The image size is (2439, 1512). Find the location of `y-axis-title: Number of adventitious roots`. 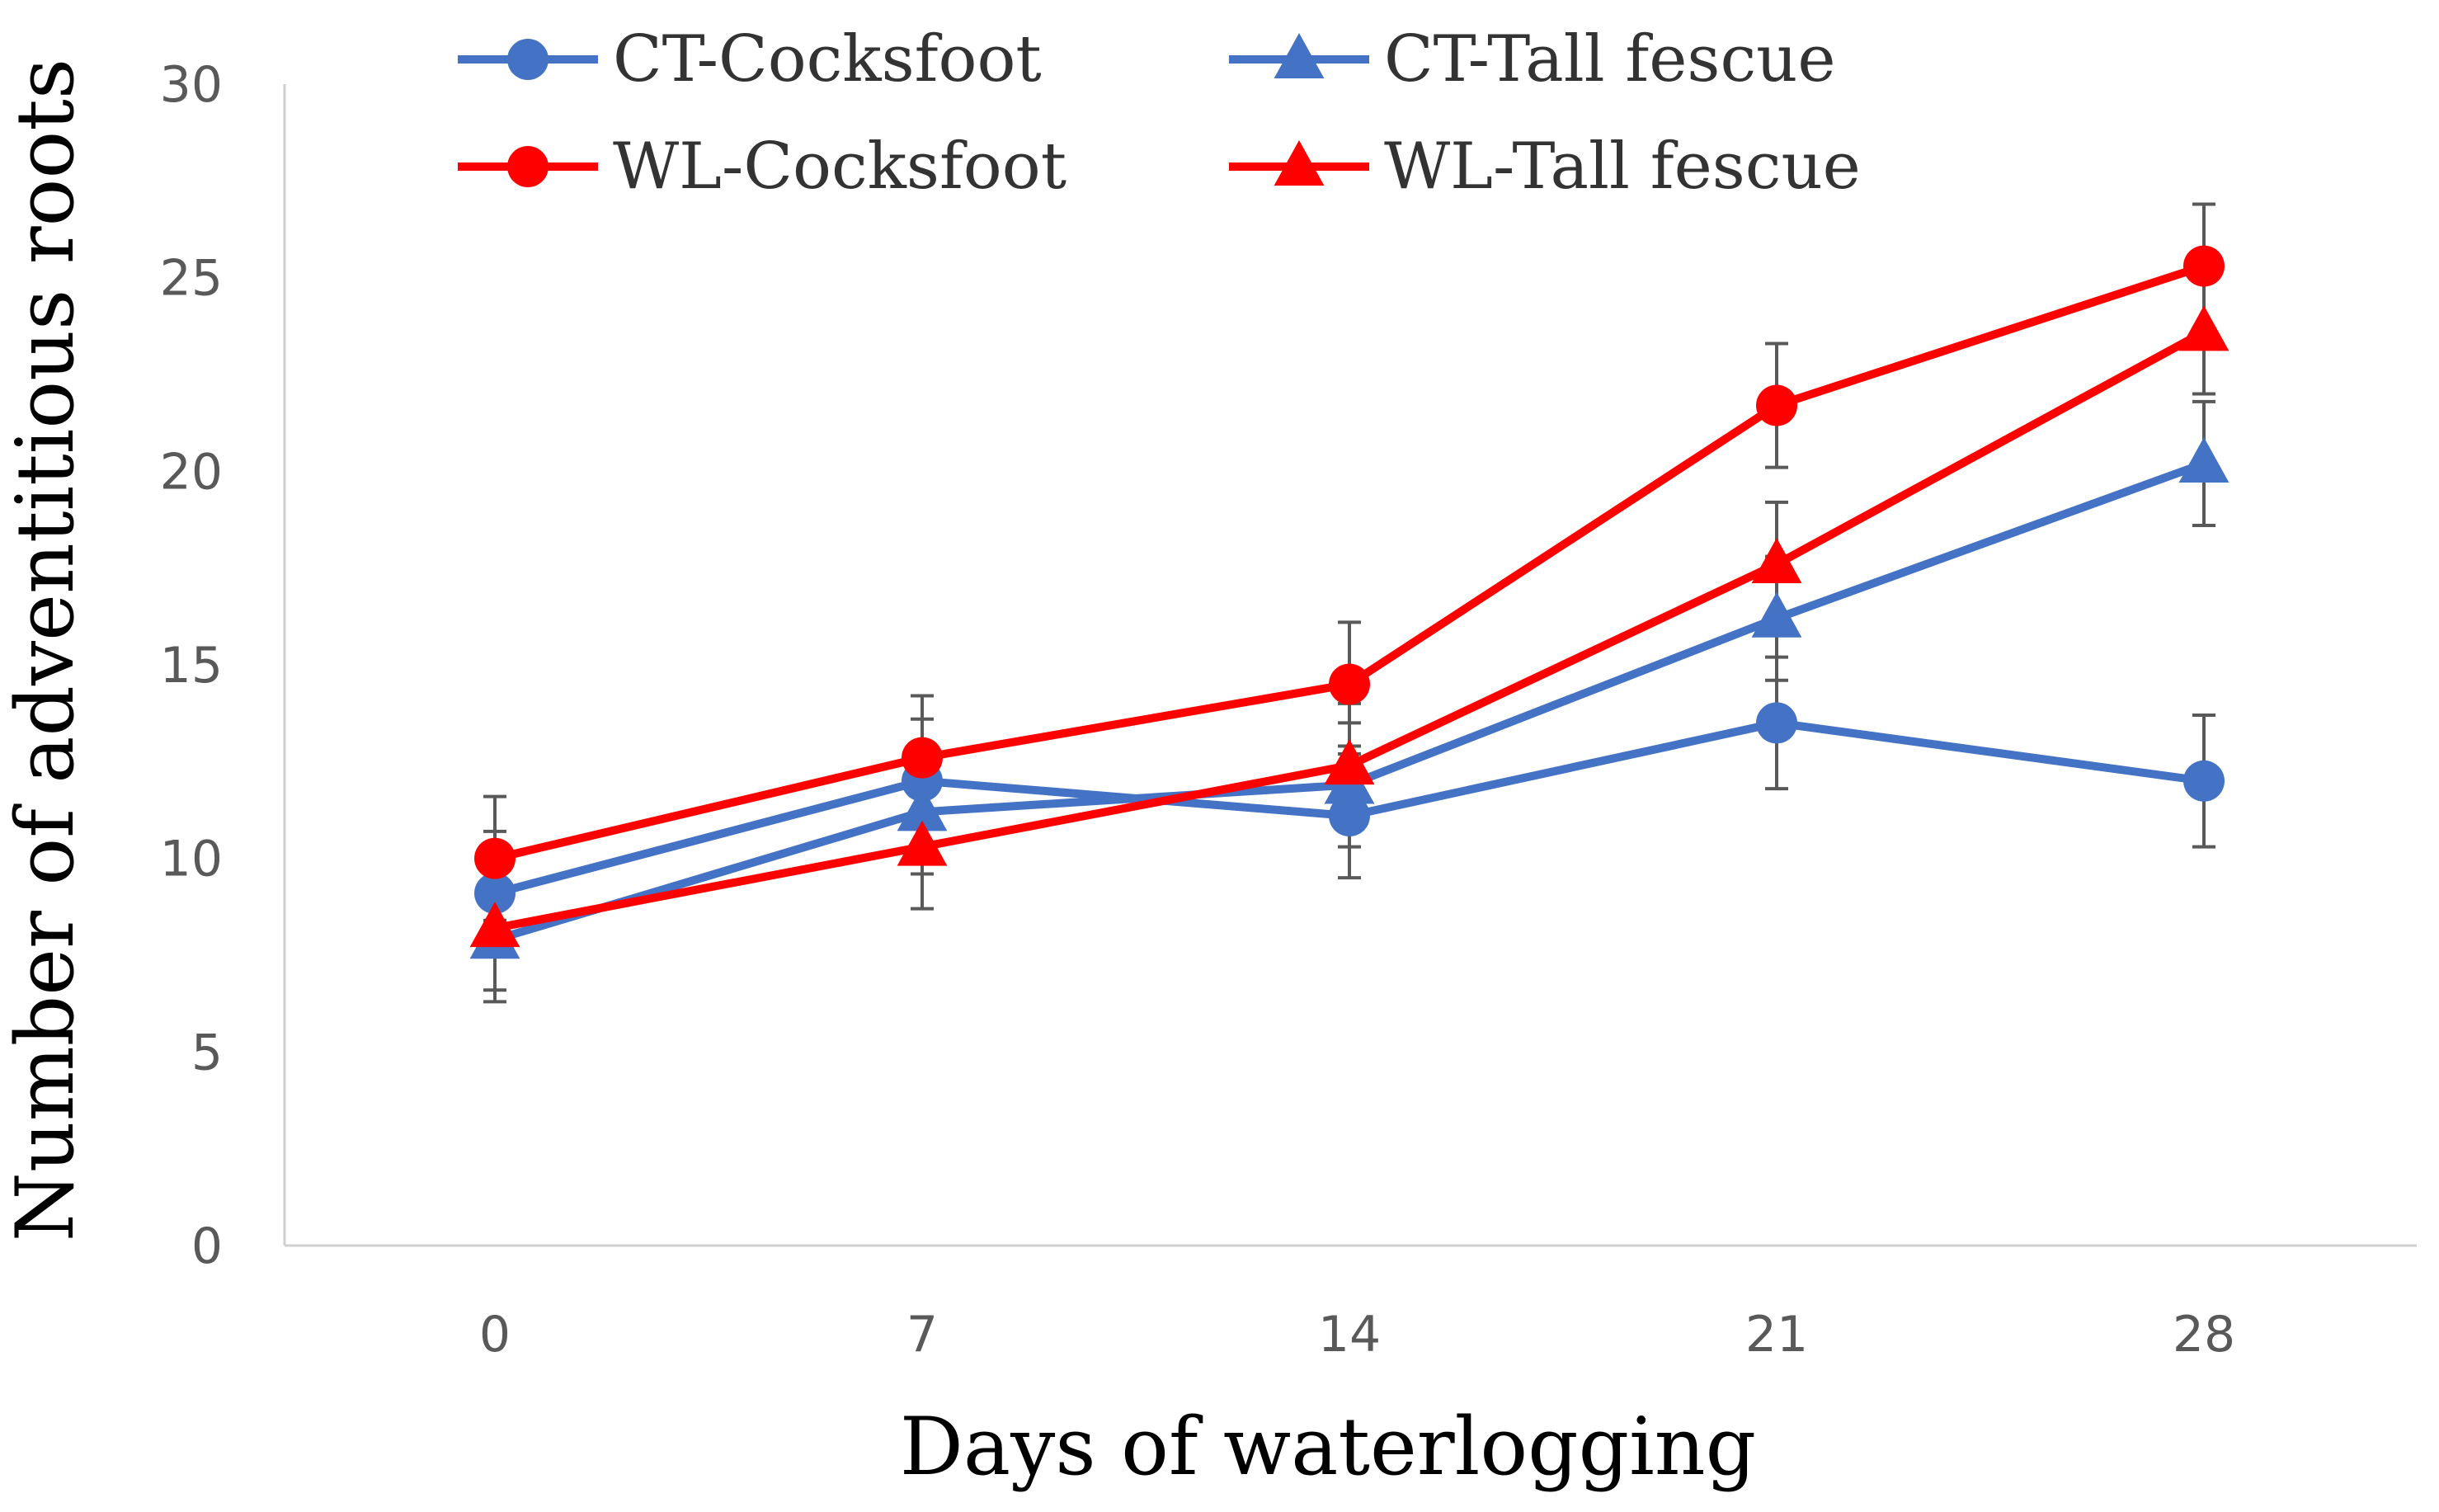

y-axis-title: Number of adventitious roots is located at coordinates (46, 650).